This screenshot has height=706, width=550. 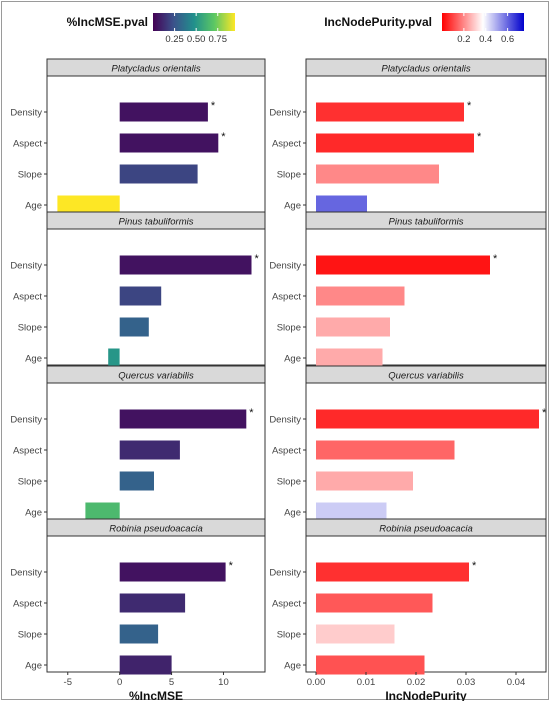 I want to click on x-tick-label: 10, so click(x=223, y=682).